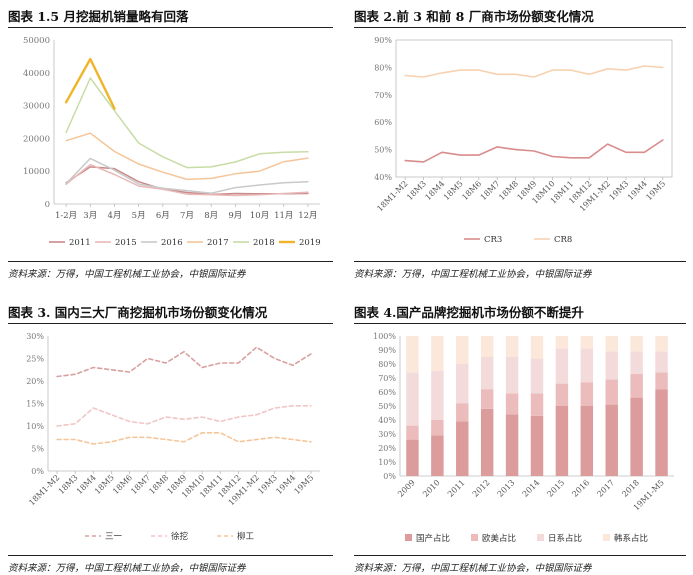  What do you see at coordinates (534, 151) in the screenshot?
I see `series-line-CR3` at bounding box center [534, 151].